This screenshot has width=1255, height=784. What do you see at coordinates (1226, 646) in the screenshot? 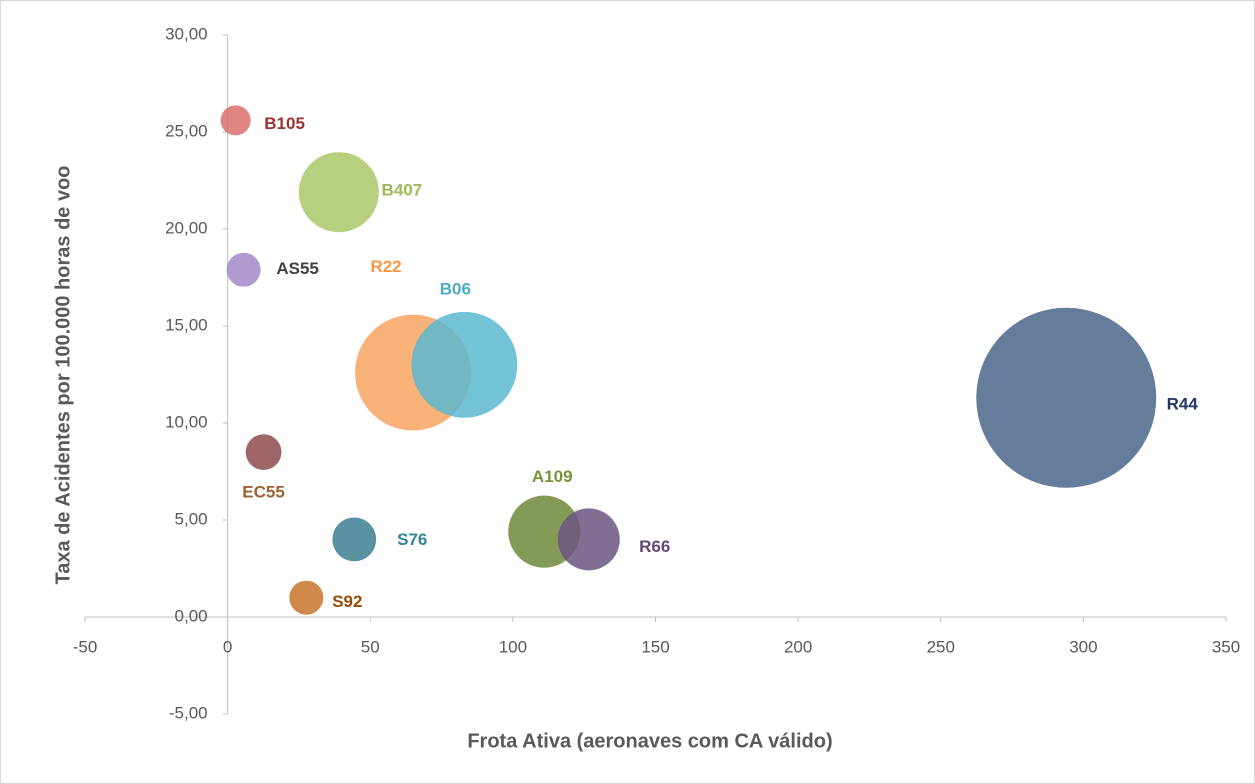
I see `x-tick-label: 350` at bounding box center [1226, 646].